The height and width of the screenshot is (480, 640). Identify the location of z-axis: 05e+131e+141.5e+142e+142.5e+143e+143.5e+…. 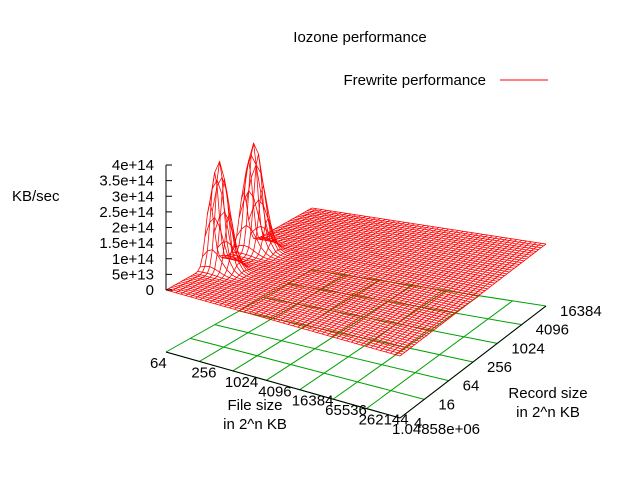
(135, 228).